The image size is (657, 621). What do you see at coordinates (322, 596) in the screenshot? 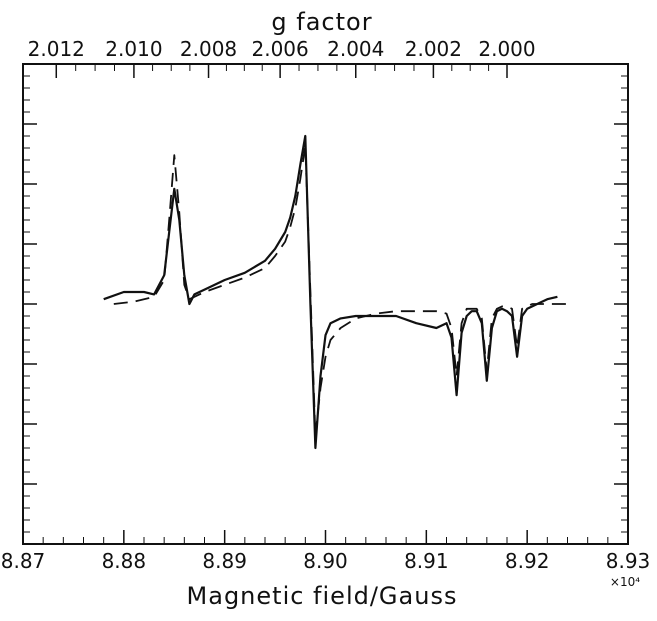
I see `x-axis-title: Magnetic field/Gauss` at bounding box center [322, 596].